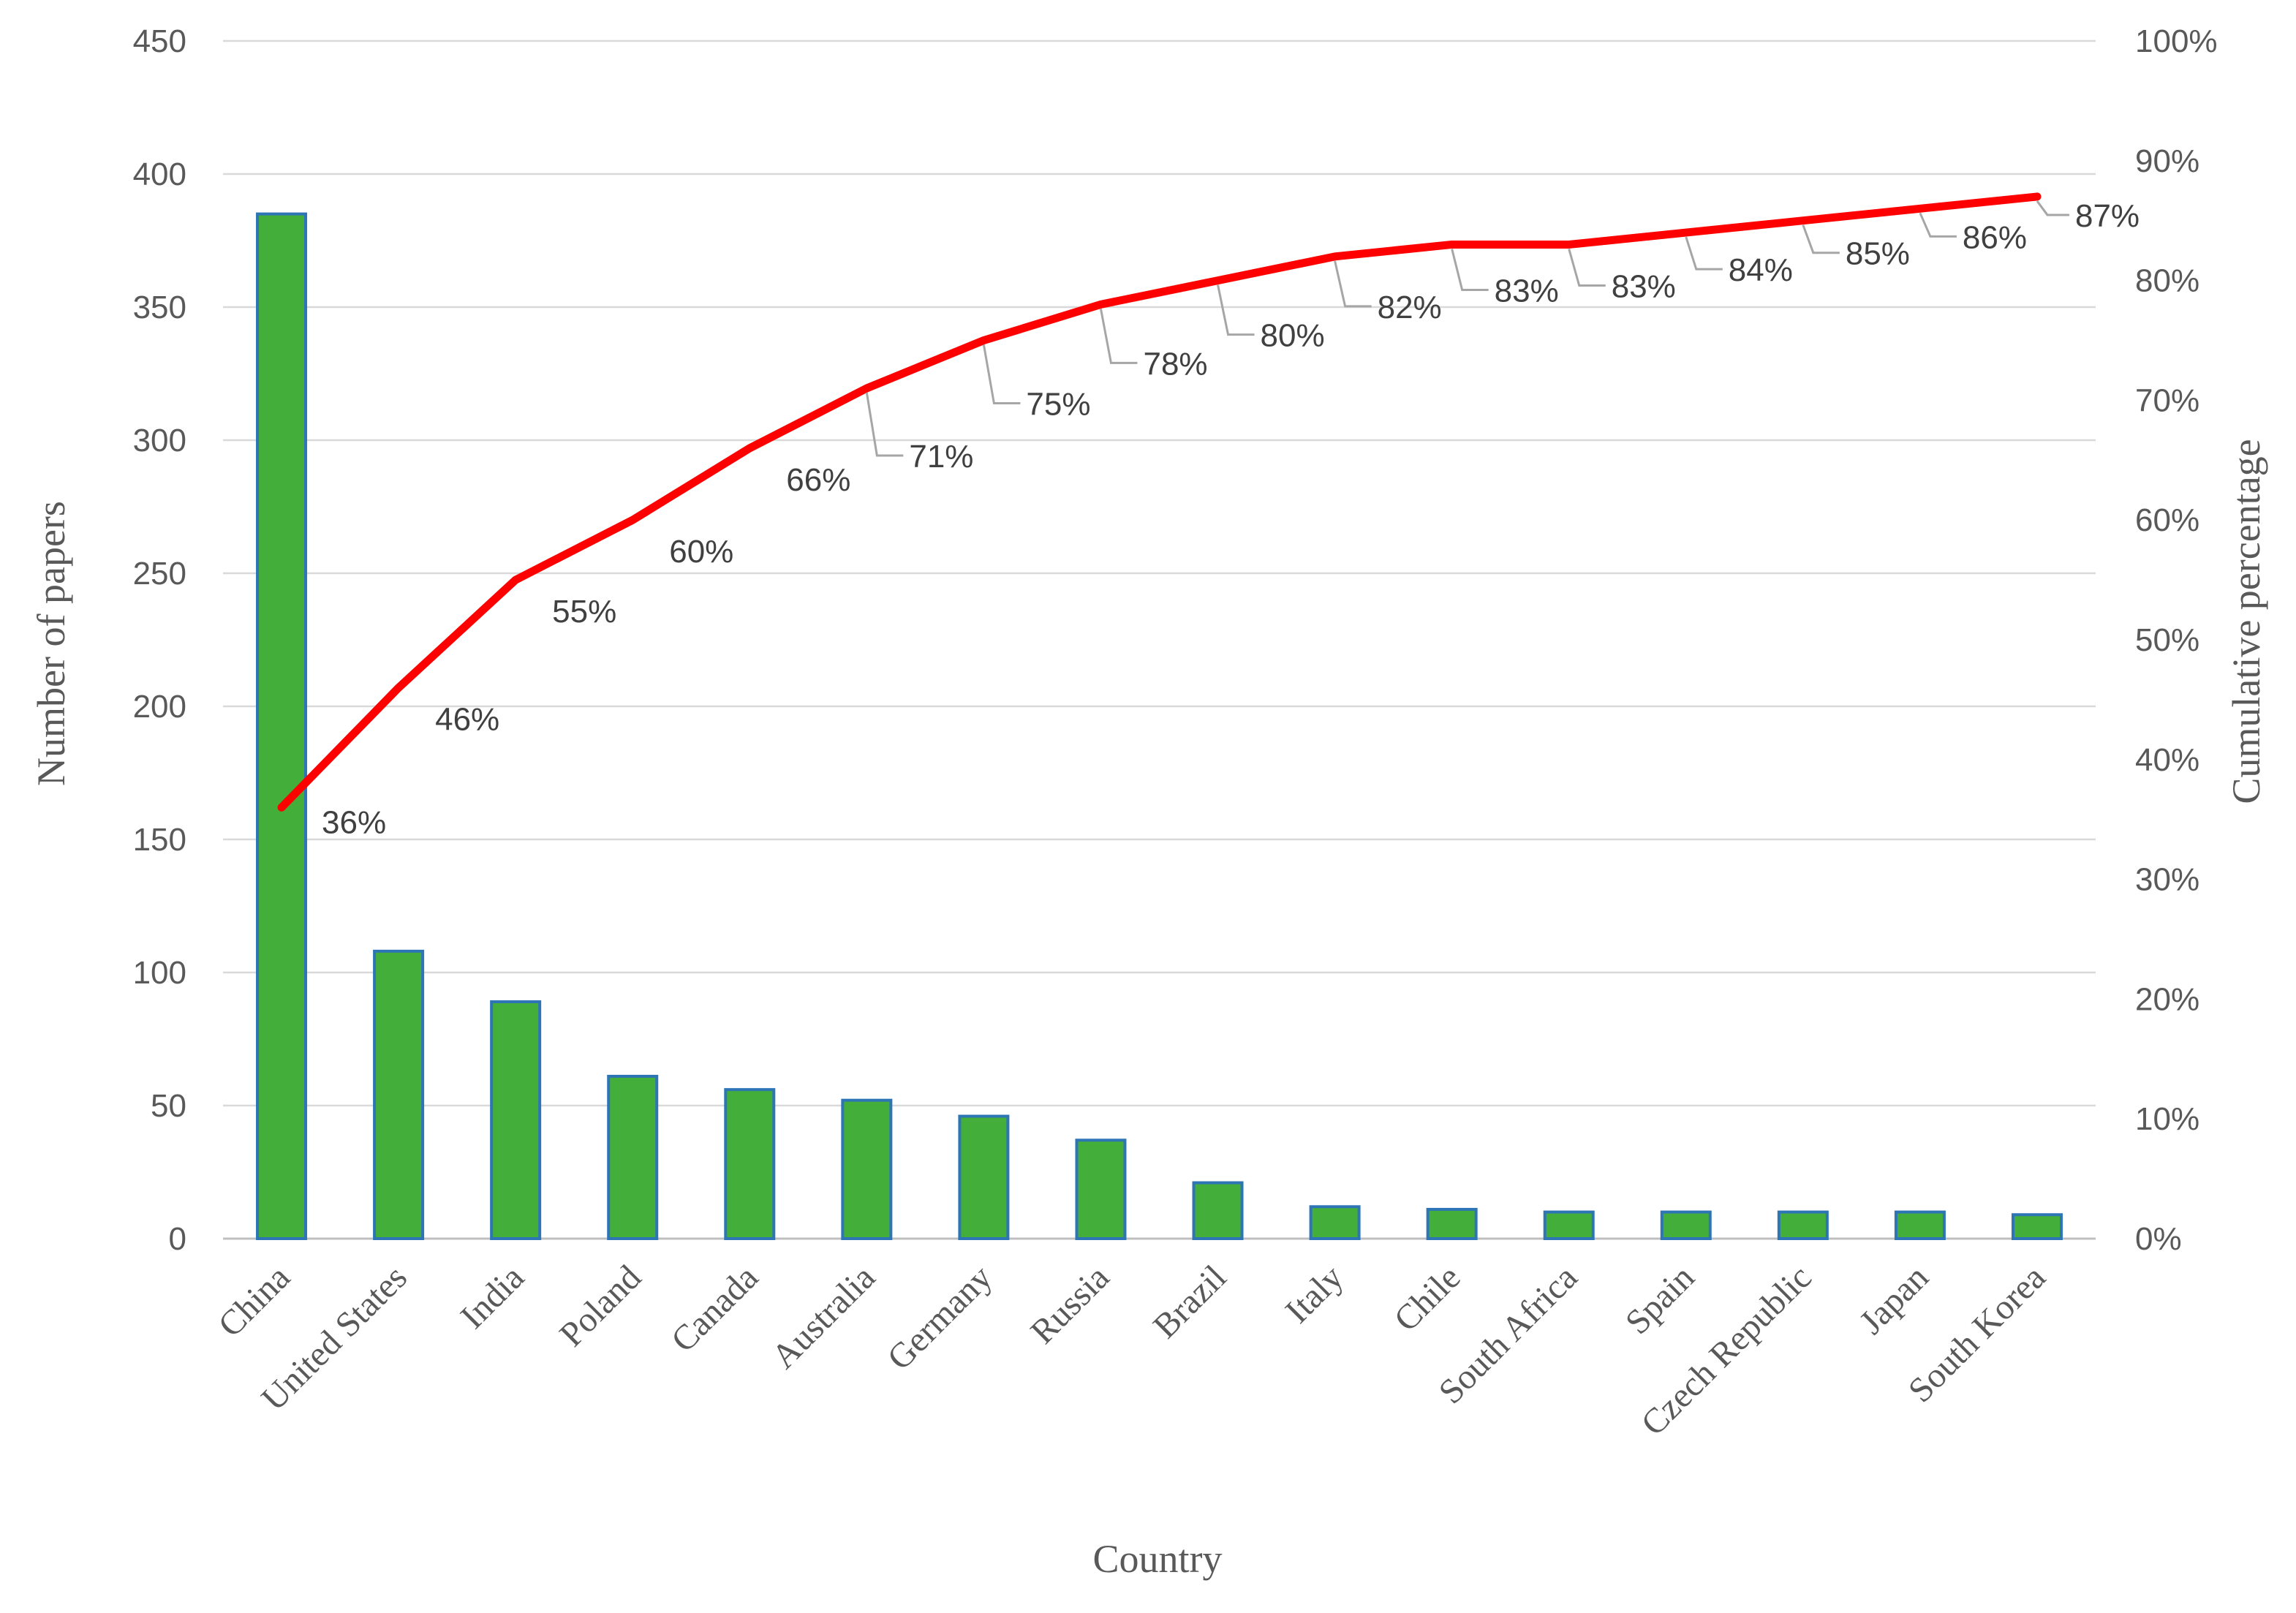 The image size is (2296, 1613). I want to click on y-axis-title-left: Number of papers, so click(51, 643).